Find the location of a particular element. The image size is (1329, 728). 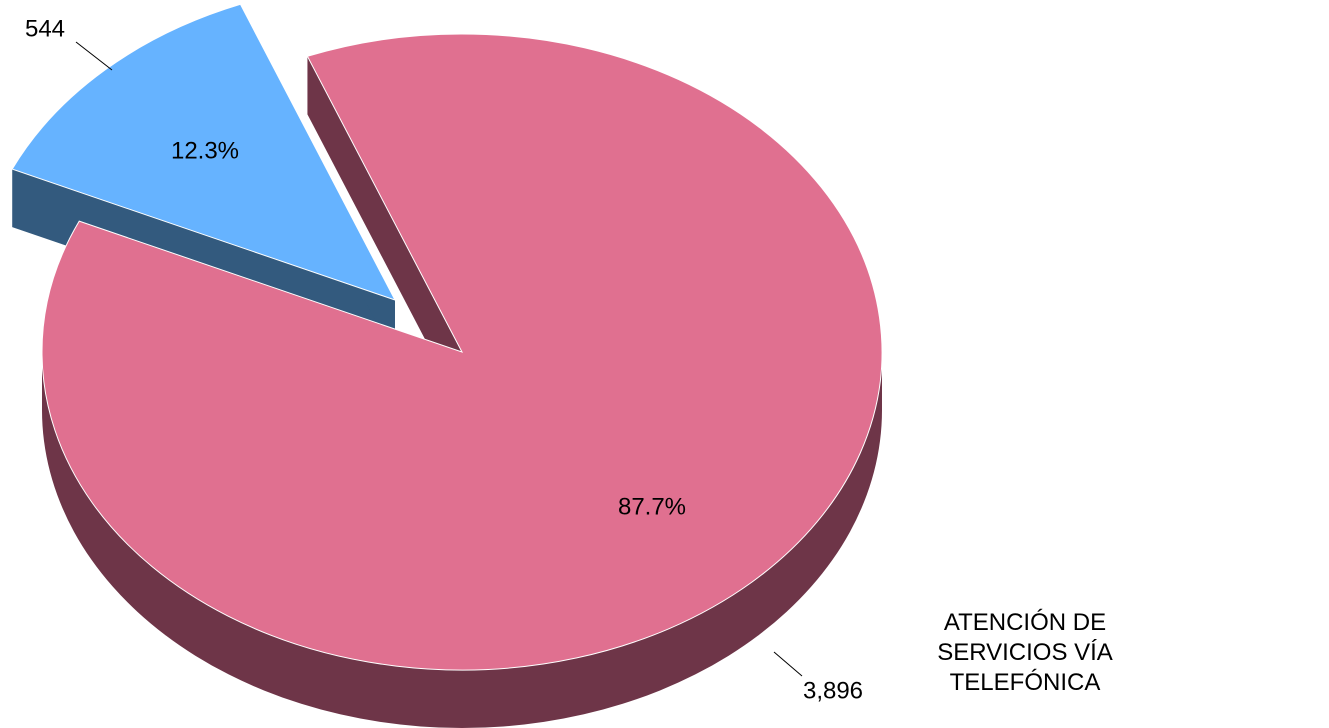

percent-label: 87.7% is located at coordinates (652, 506).